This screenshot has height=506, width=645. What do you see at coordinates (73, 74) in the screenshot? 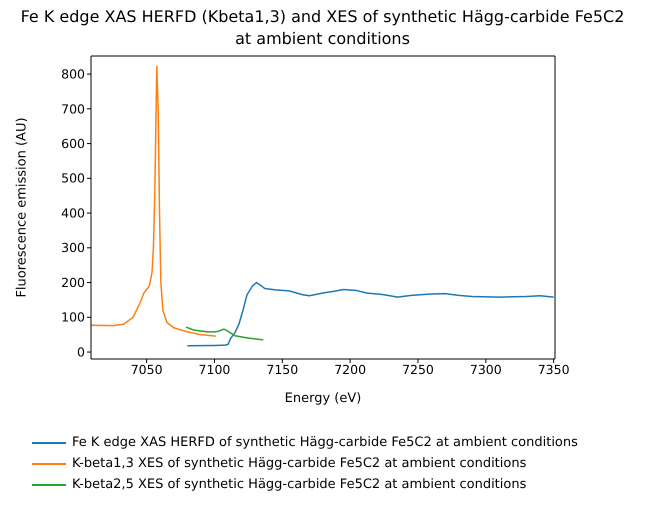
I see `y-tick-label: 800` at bounding box center [73, 74].